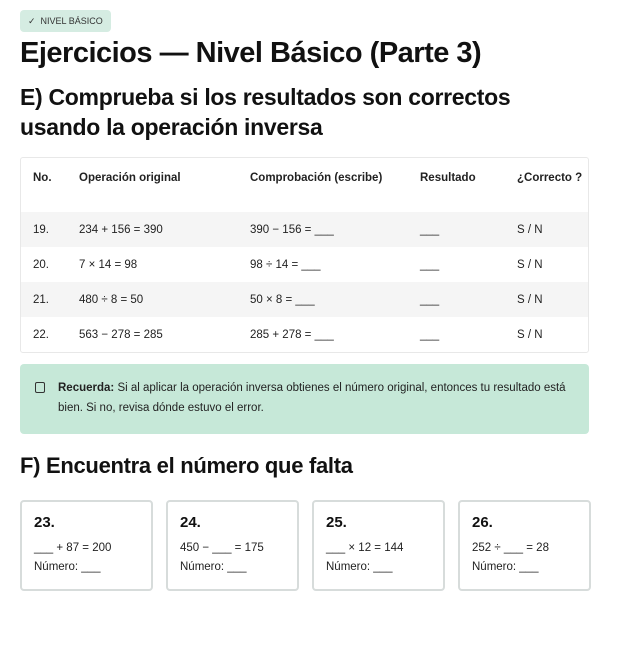 Image resolution: width=617 pixels, height=647 pixels. Describe the element at coordinates (32, 20) in the screenshot. I see `pin-icon: ✓` at that location.